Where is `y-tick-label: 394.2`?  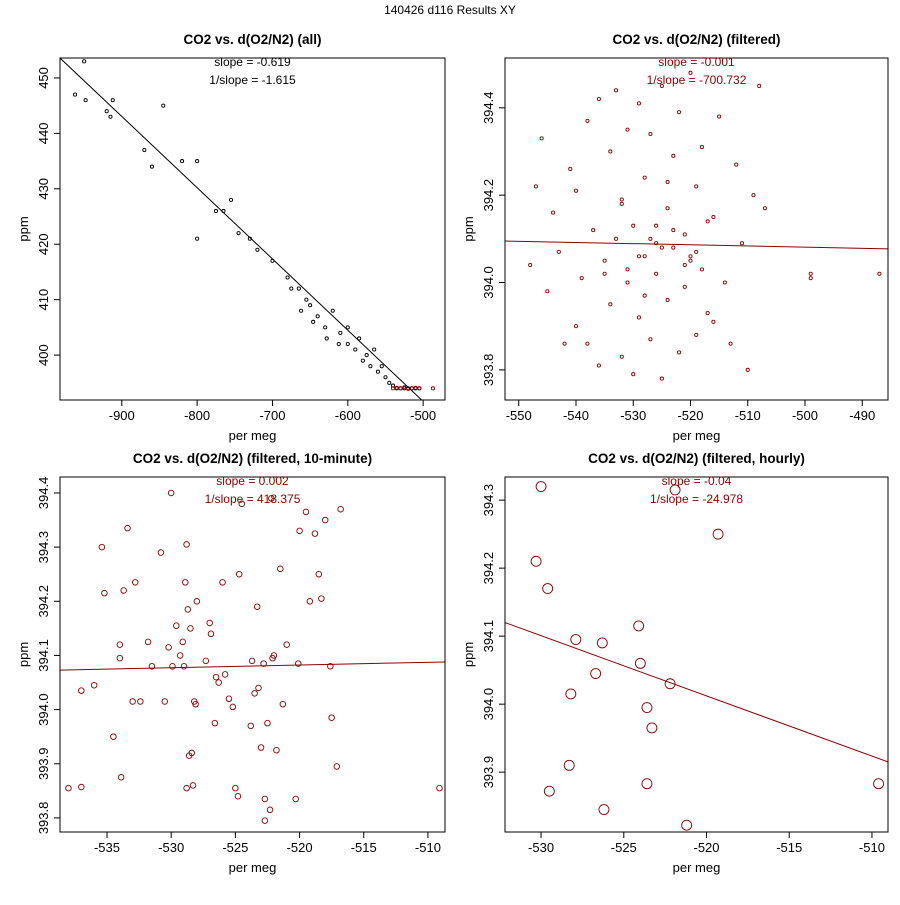 y-tick-label: 394.2 is located at coordinates (488, 195).